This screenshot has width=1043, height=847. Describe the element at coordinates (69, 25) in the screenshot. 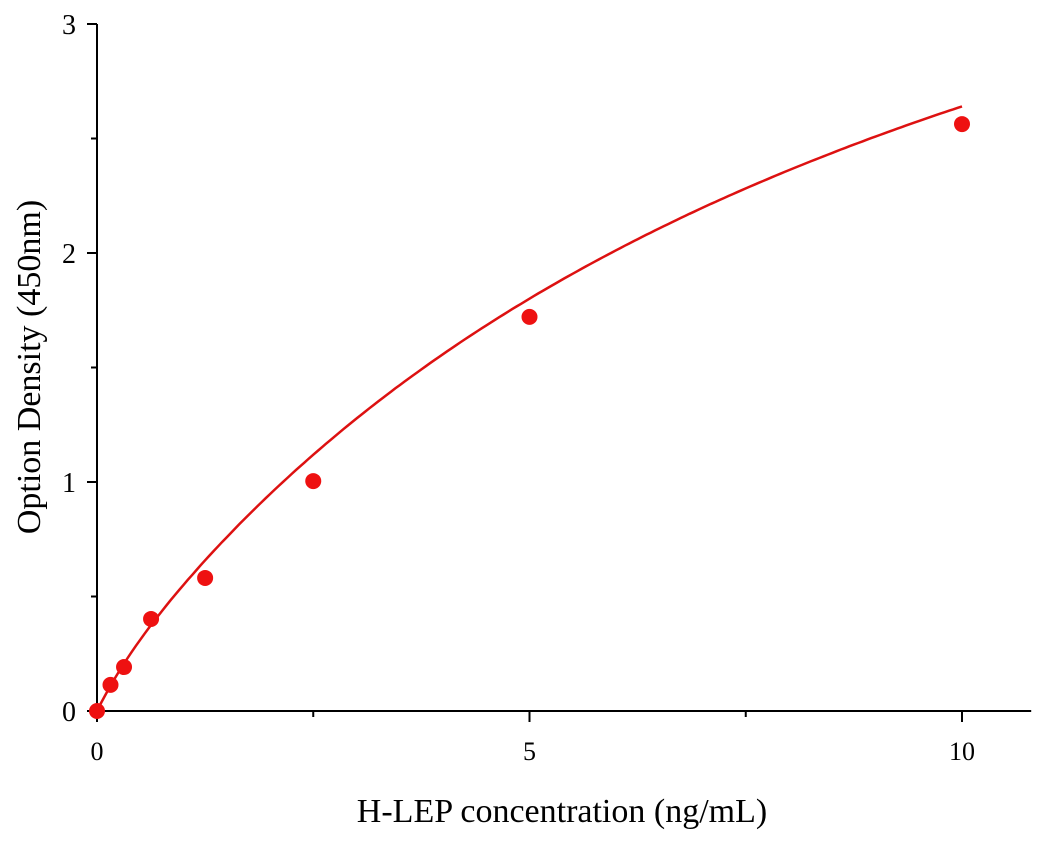

I see `y-tick-label: 3` at that location.